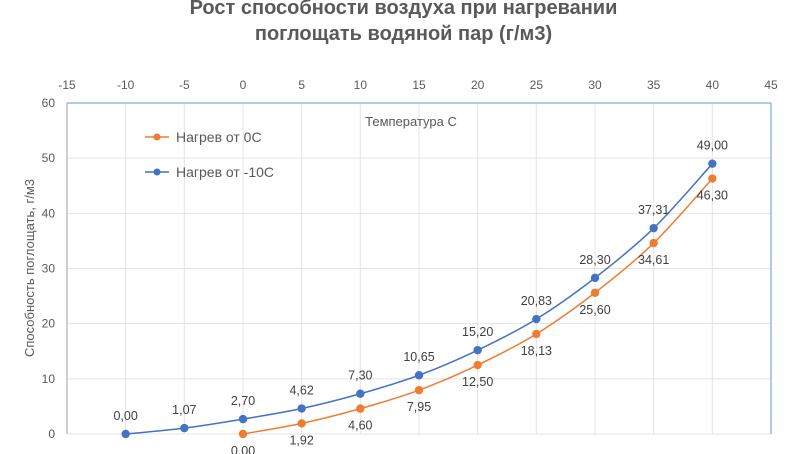 Image resolution: width=807 pixels, height=454 pixels. I want to click on x-tick-label: -10, so click(126, 85).